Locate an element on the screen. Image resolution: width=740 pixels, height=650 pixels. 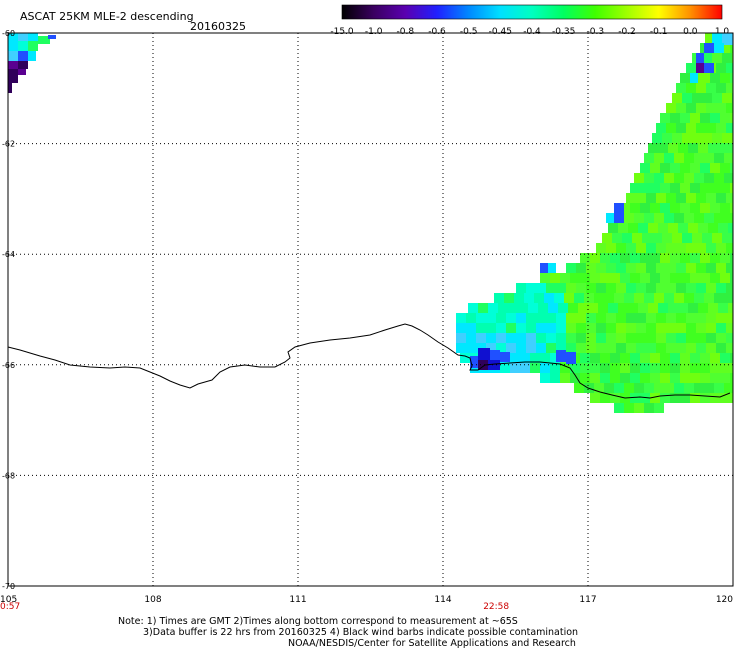
colorbar-label: -0.4 is located at coordinates (532, 32).